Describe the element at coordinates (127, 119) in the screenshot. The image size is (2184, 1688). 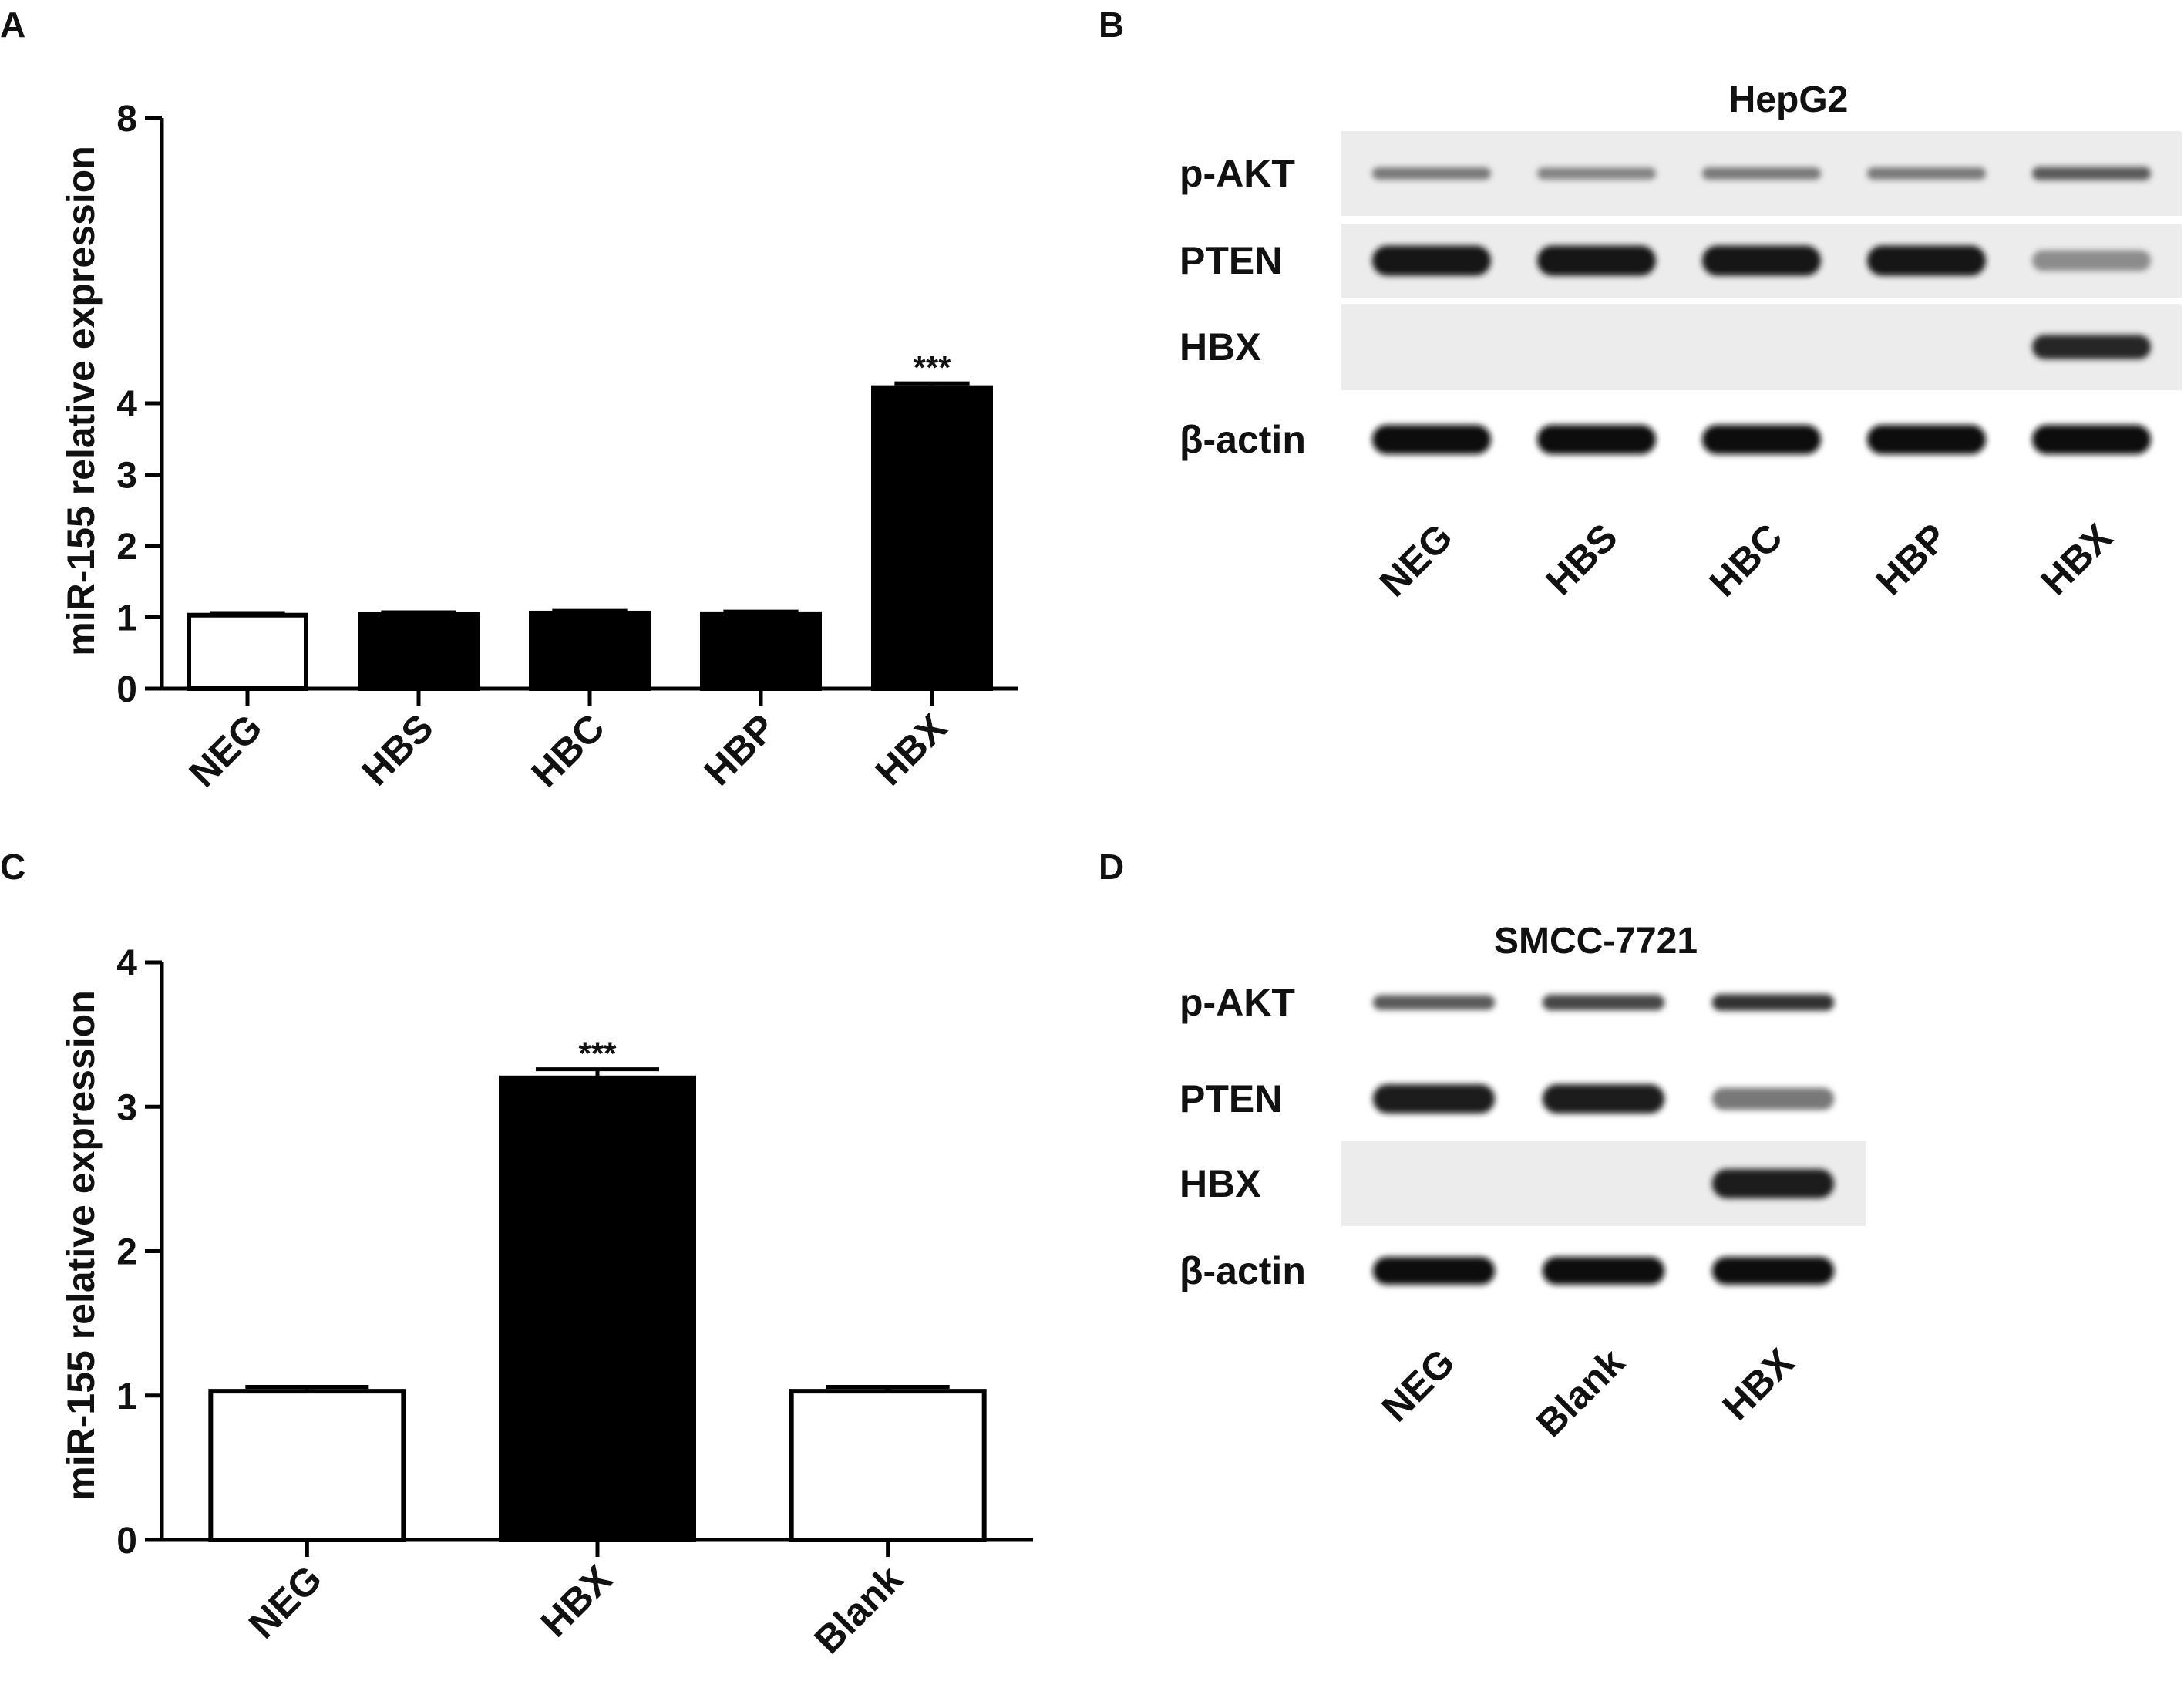
I see `y-tick-label: 8` at that location.